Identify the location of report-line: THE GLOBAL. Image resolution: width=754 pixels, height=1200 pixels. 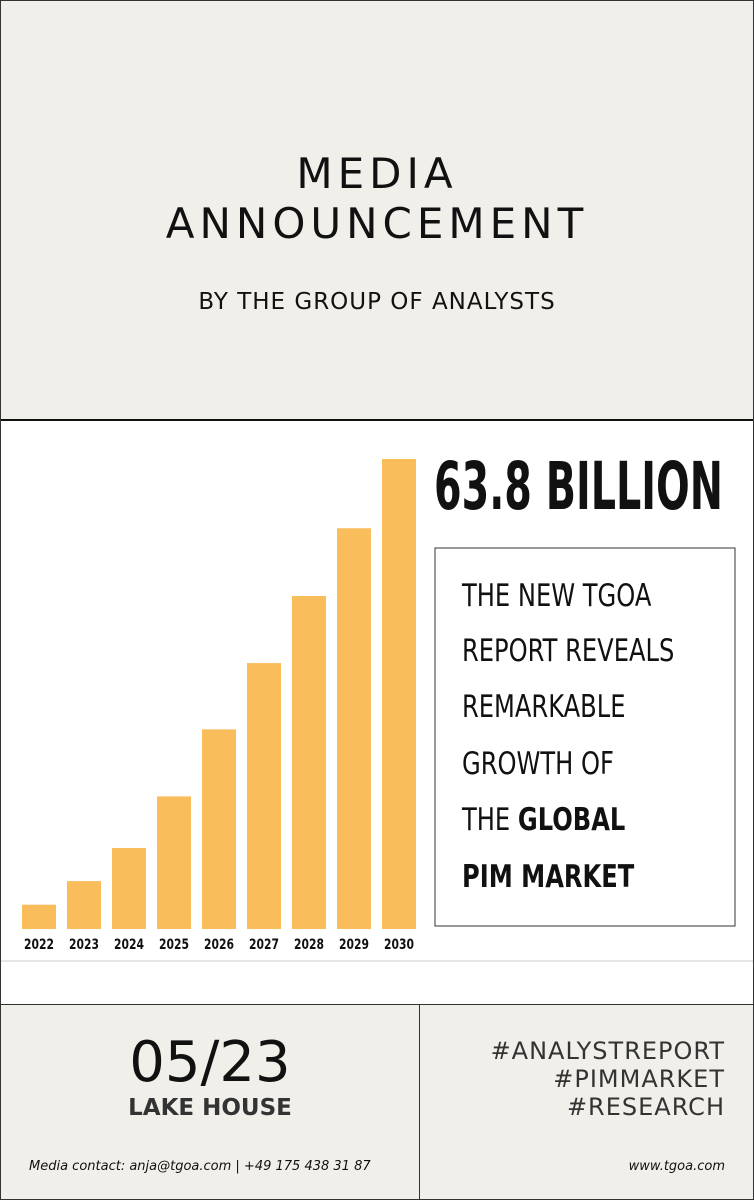
(543, 819).